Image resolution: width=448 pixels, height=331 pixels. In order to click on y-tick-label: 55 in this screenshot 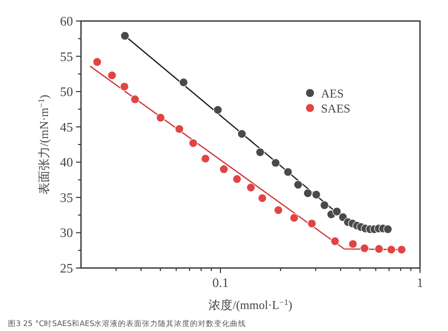, I will do `click(66, 56)`.